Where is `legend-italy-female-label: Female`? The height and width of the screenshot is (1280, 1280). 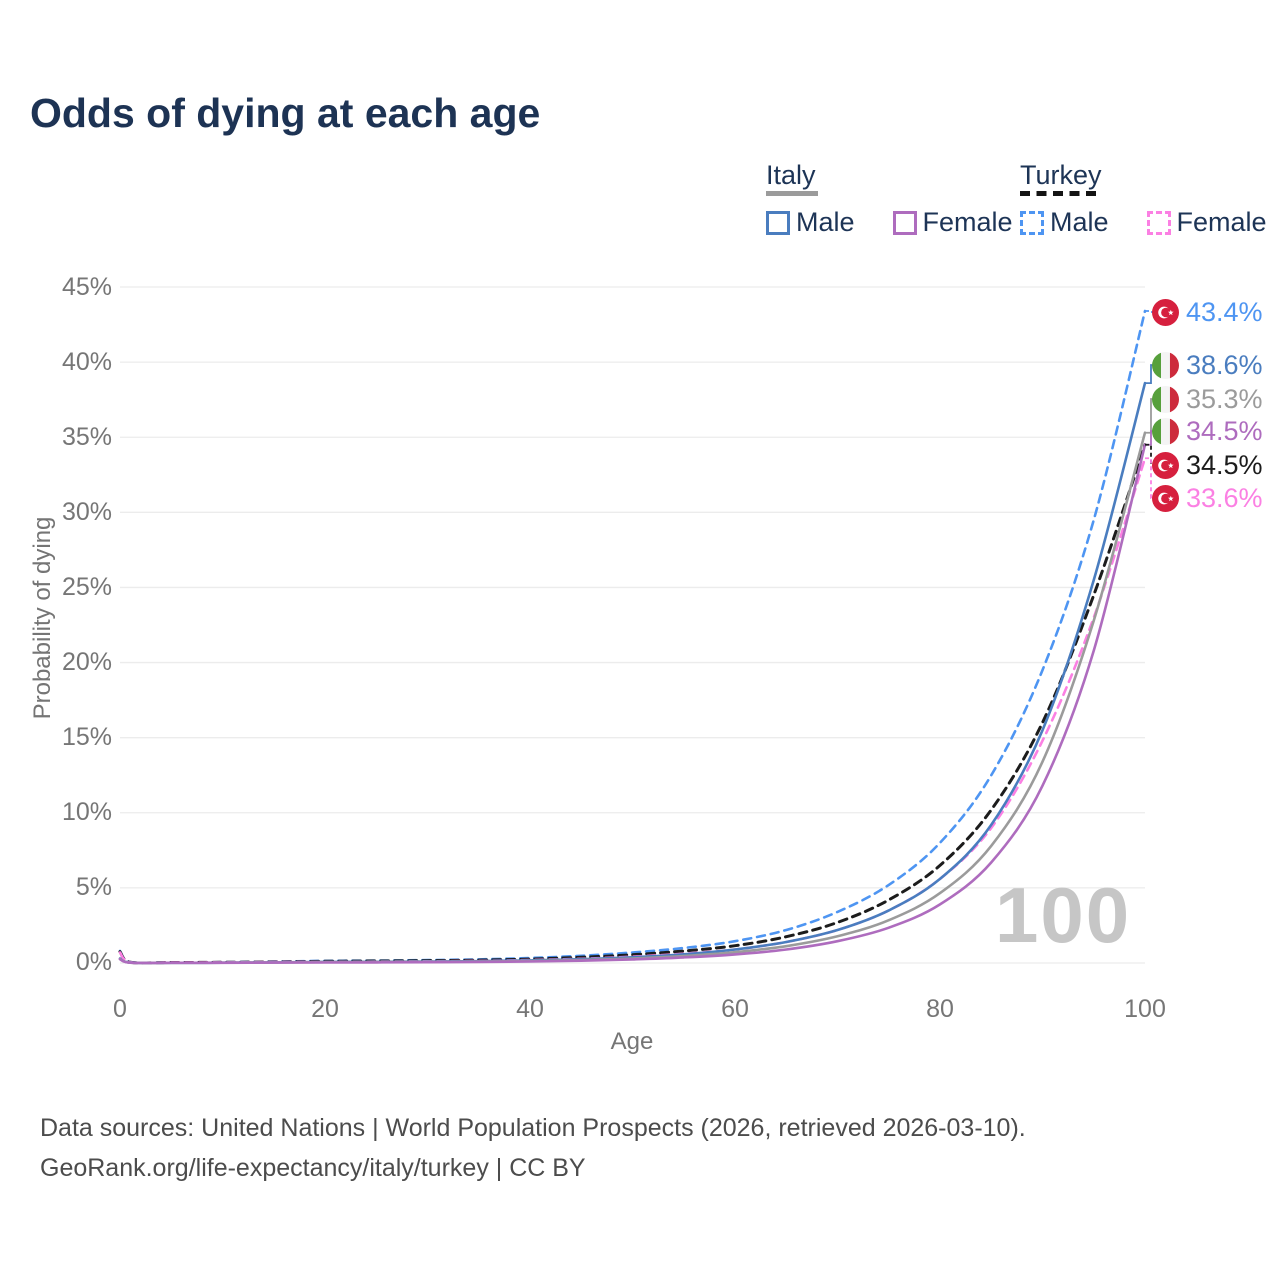
legend-italy-female-label: Female is located at coordinates (967, 222).